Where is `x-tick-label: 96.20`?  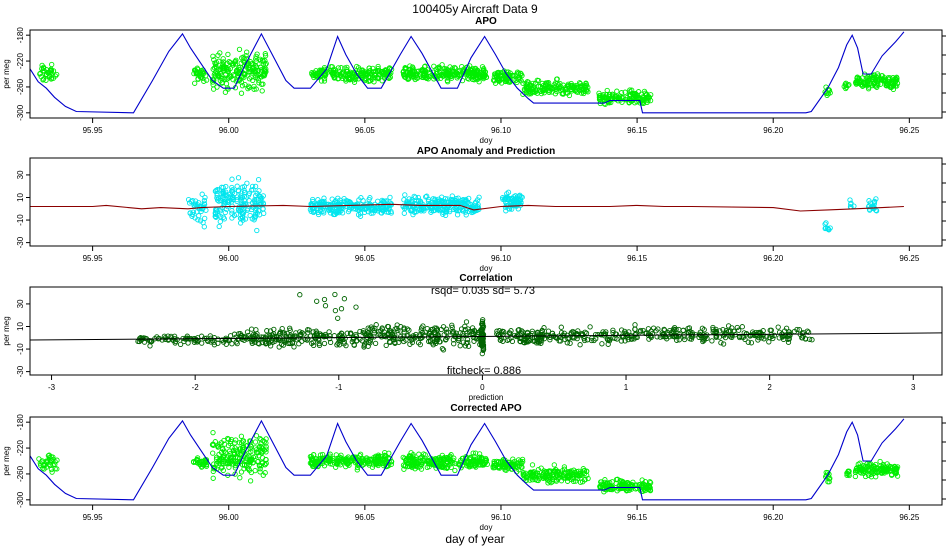 x-tick-label: 96.20 is located at coordinates (773, 130).